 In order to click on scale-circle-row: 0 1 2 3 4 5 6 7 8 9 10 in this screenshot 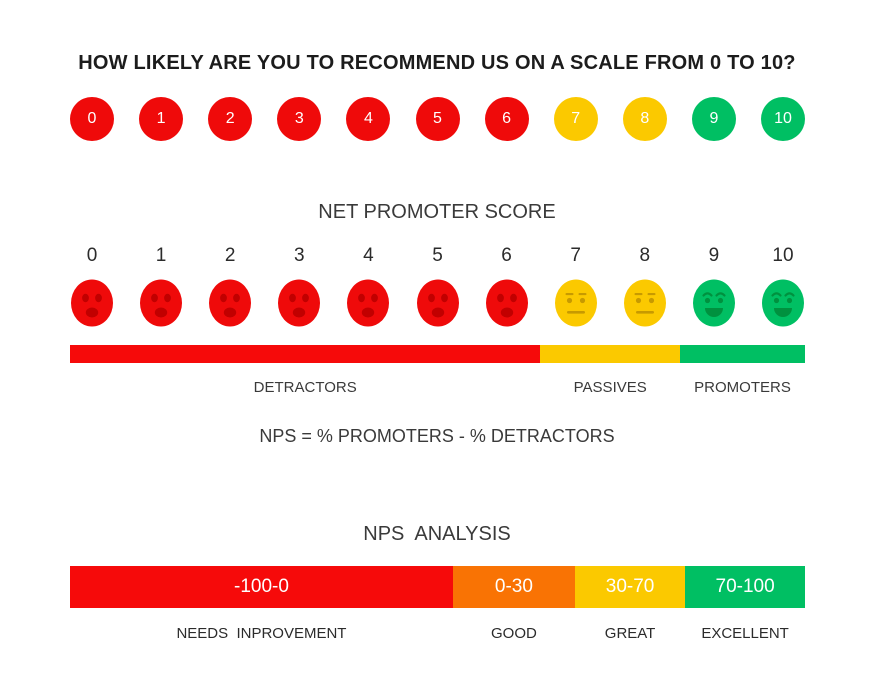, I will do `click(437, 120)`.